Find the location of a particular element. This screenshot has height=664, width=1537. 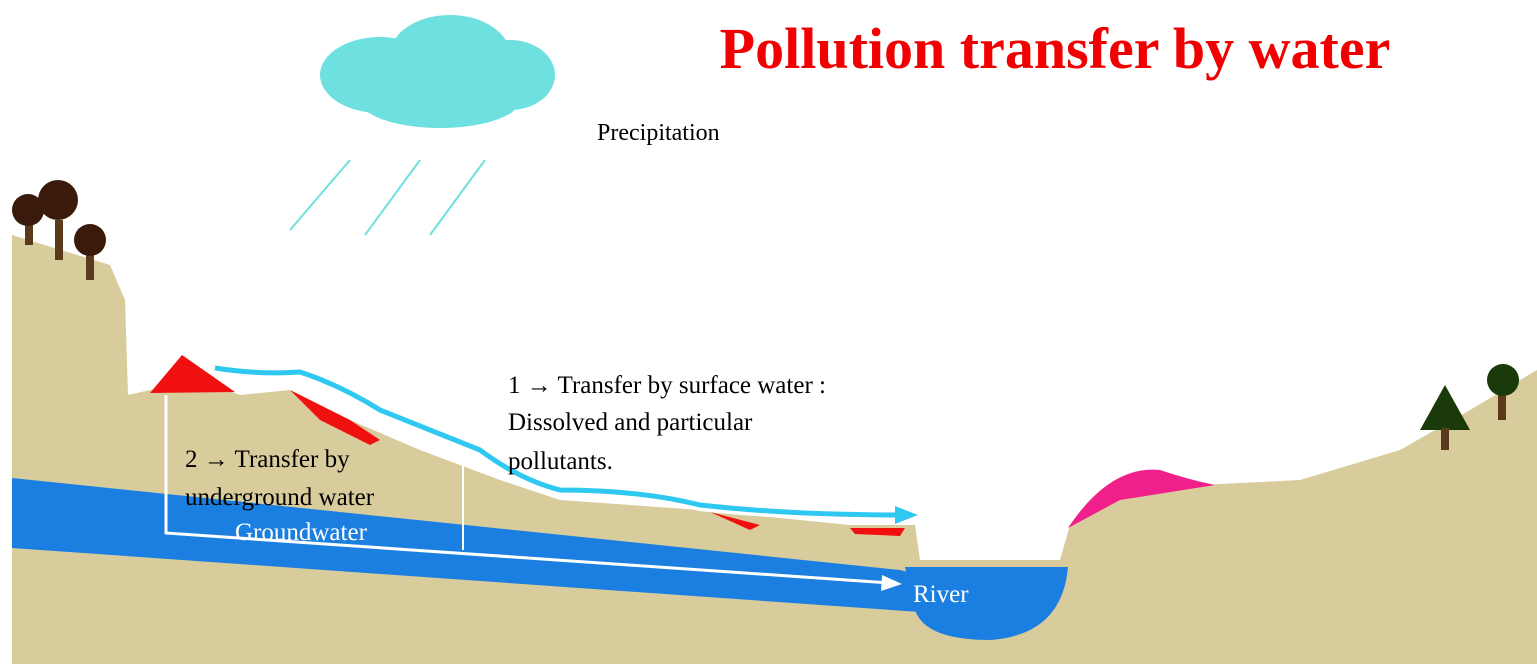

title: Pollution transfer by water is located at coordinates (1055, 48).